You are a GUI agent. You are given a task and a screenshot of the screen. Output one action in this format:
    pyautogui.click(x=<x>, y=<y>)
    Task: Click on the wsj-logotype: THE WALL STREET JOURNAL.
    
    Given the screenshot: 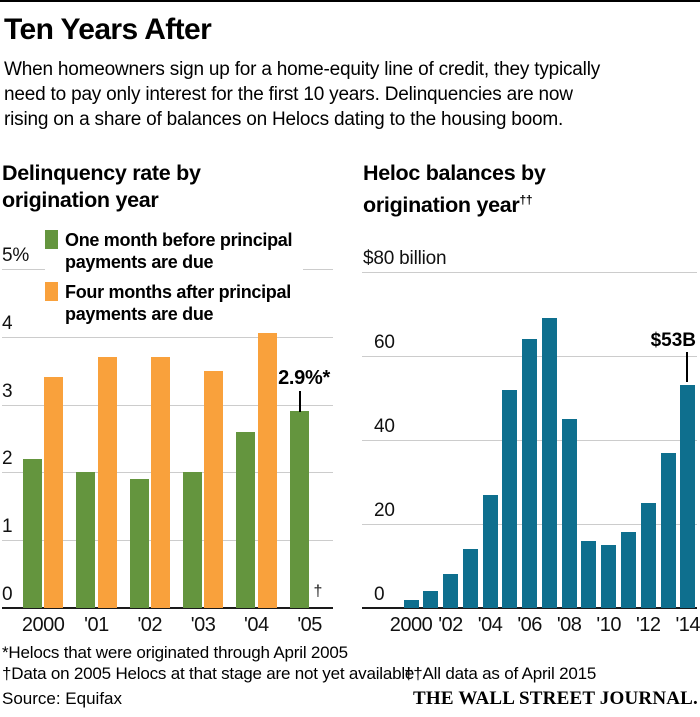 What is the action you would take?
    pyautogui.click(x=555, y=698)
    